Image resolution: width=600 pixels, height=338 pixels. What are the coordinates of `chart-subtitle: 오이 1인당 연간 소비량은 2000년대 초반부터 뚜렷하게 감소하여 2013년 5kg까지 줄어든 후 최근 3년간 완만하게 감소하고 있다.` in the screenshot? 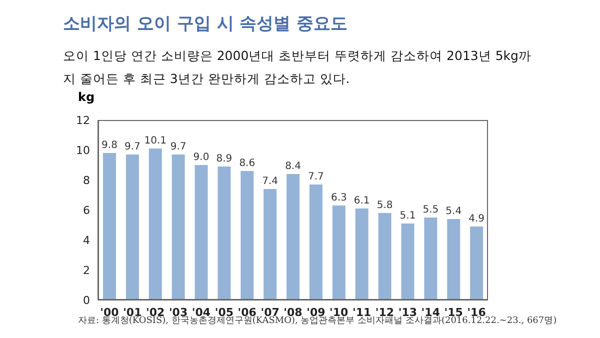 It's located at (297, 67).